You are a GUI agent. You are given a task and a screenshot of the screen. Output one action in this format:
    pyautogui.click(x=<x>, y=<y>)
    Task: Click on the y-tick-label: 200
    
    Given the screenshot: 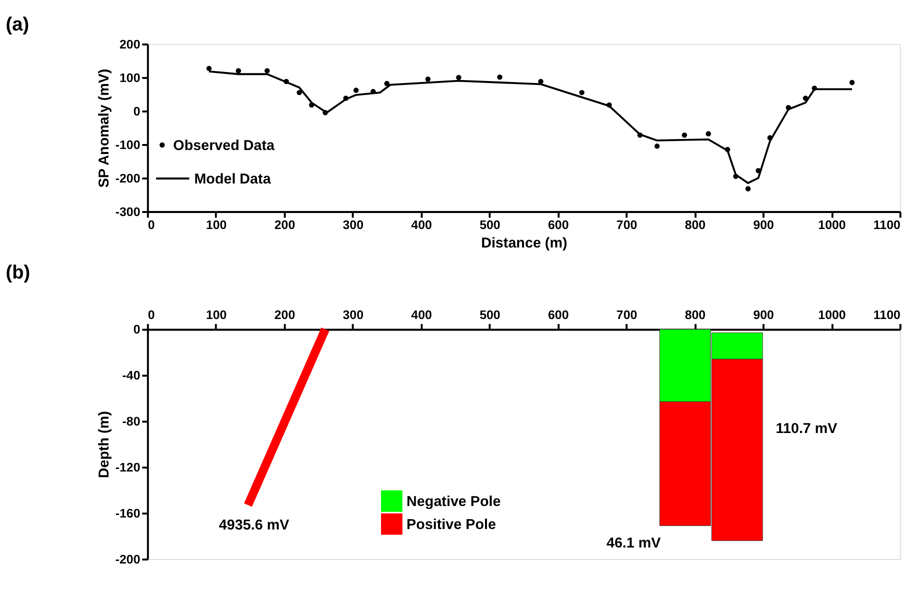 What is the action you would take?
    pyautogui.click(x=129, y=44)
    